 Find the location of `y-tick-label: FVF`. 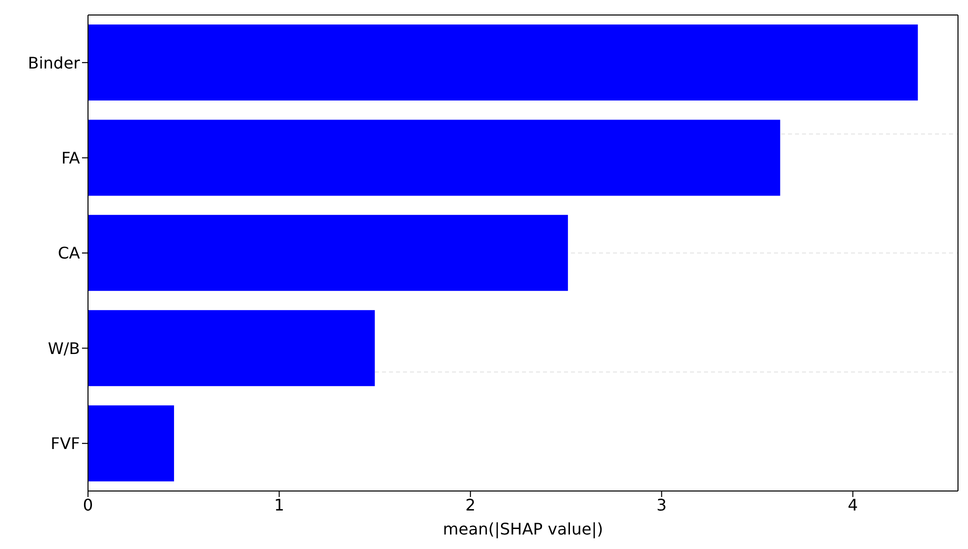

y-tick-label: FVF is located at coordinates (65, 444).